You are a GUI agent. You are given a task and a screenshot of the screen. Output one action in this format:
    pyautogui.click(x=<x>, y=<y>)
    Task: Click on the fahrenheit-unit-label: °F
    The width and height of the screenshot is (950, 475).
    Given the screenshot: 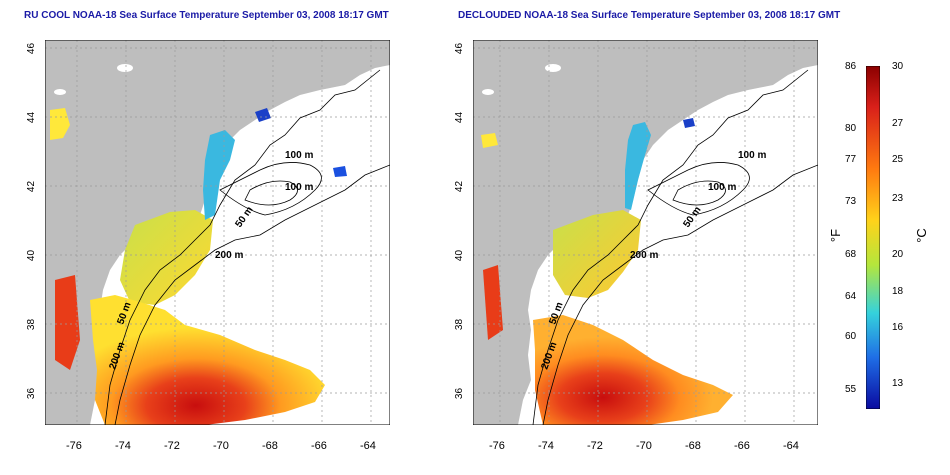 What is the action you would take?
    pyautogui.click(x=836, y=235)
    